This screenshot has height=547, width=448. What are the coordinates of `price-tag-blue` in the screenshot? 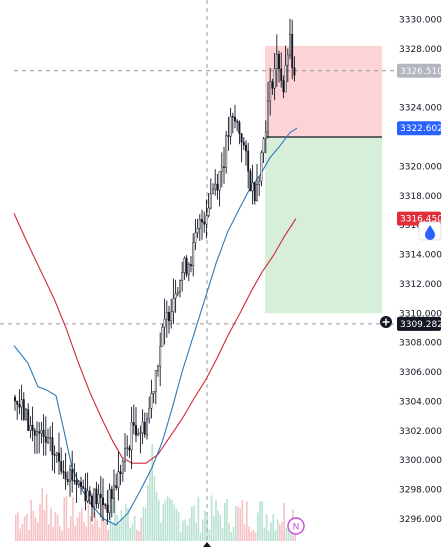 It's located at (419, 128).